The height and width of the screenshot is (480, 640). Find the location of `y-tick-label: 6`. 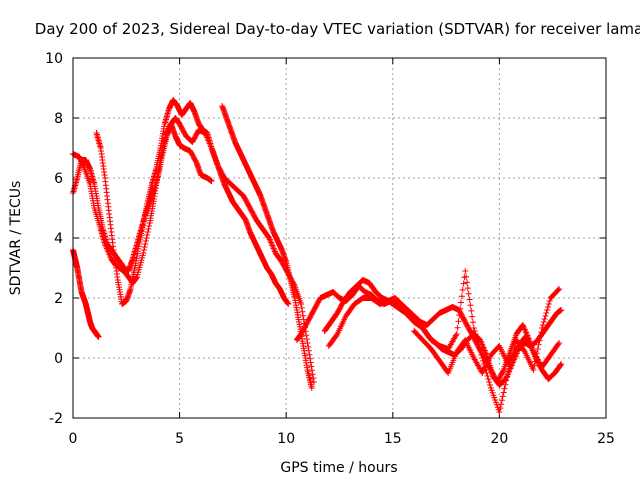

y-tick-label: 6 is located at coordinates (58, 179).